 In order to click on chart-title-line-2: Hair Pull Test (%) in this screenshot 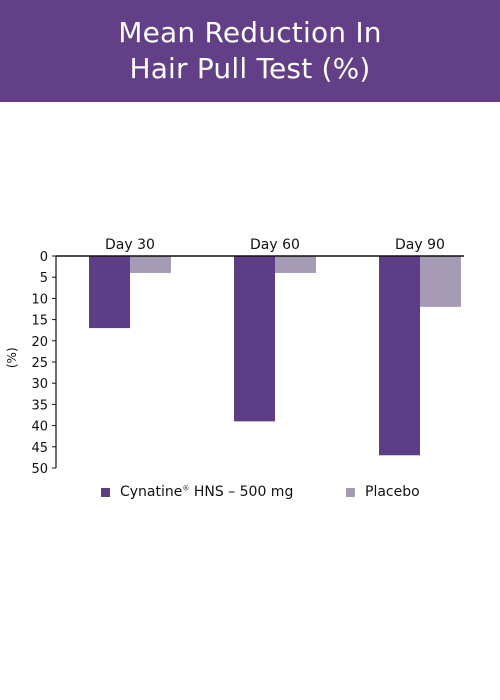, I will do `click(250, 68)`.